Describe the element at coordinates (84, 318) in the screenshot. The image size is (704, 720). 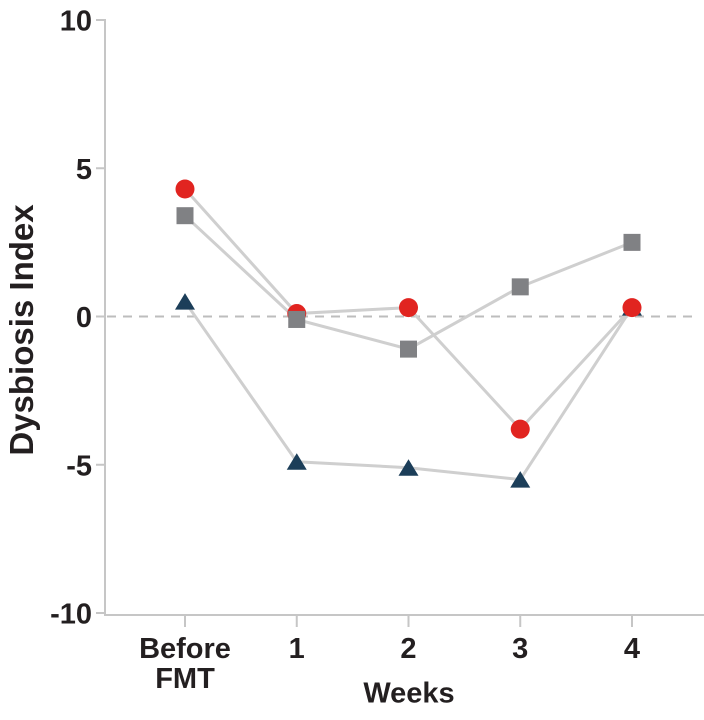
I see `y-tick-label: 0` at that location.